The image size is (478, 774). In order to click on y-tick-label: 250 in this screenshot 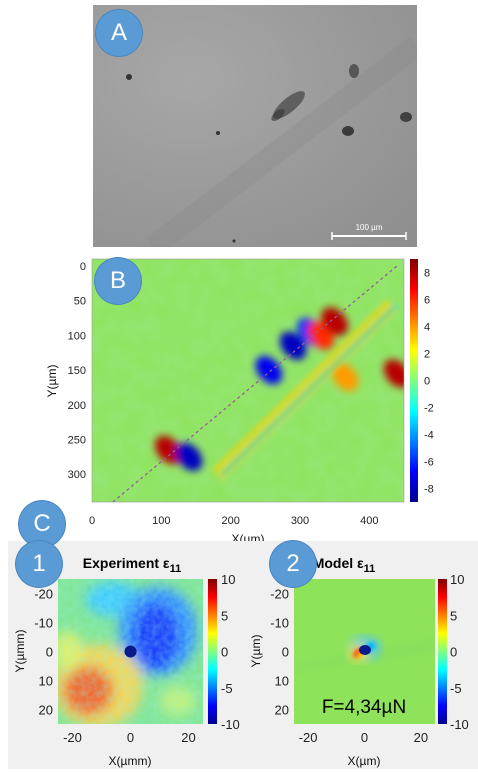, I will do `click(77, 441)`.